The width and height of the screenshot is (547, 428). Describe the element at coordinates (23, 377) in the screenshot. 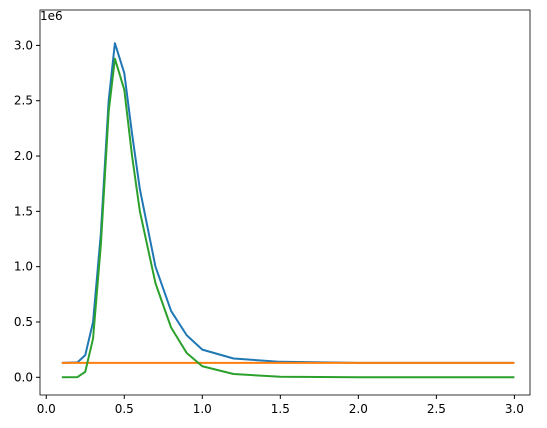

I see `y-tick-label: 0.0` at that location.